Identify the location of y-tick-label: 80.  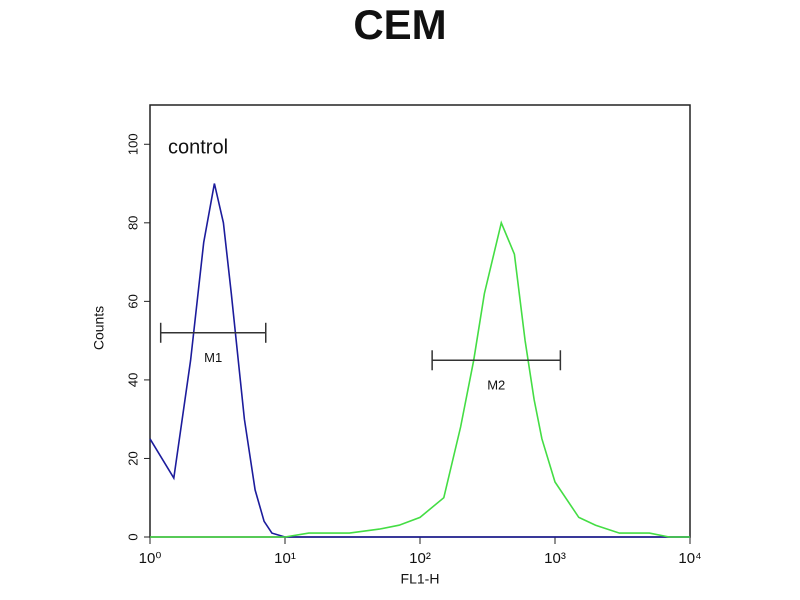
(132, 223).